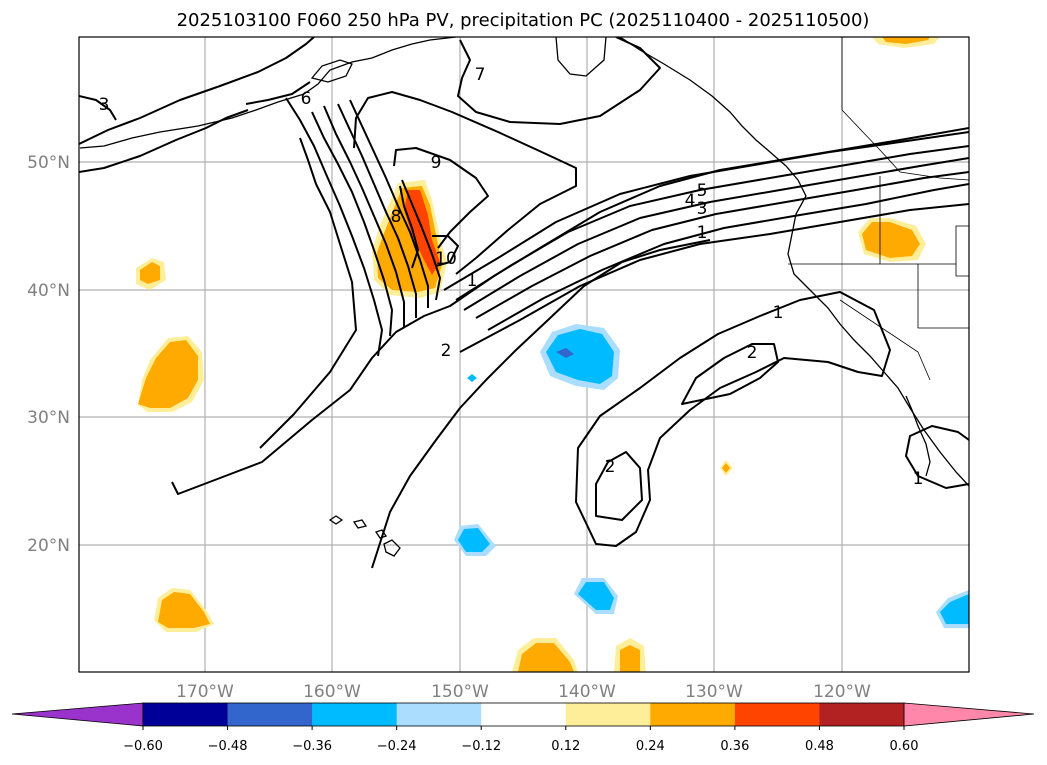 The image size is (1047, 765). What do you see at coordinates (581, 57) in the screenshot?
I see `coastline-kodiak` at bounding box center [581, 57].